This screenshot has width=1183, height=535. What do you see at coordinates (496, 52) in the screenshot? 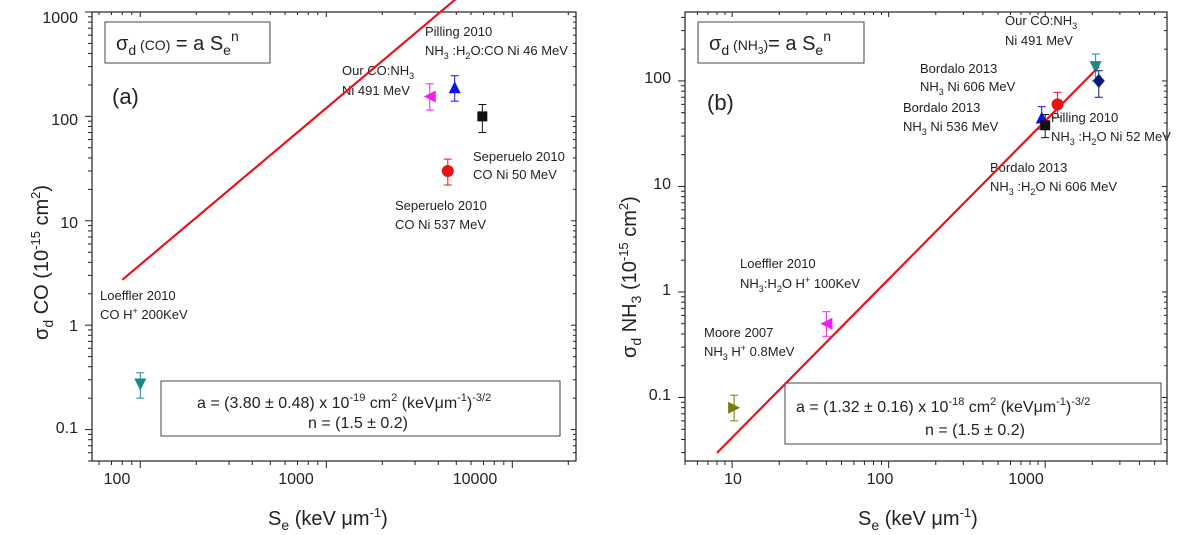
I see `a-annot-pilling-sub: NH3 :H2O:CO Ni 46 MeV` at bounding box center [496, 52].